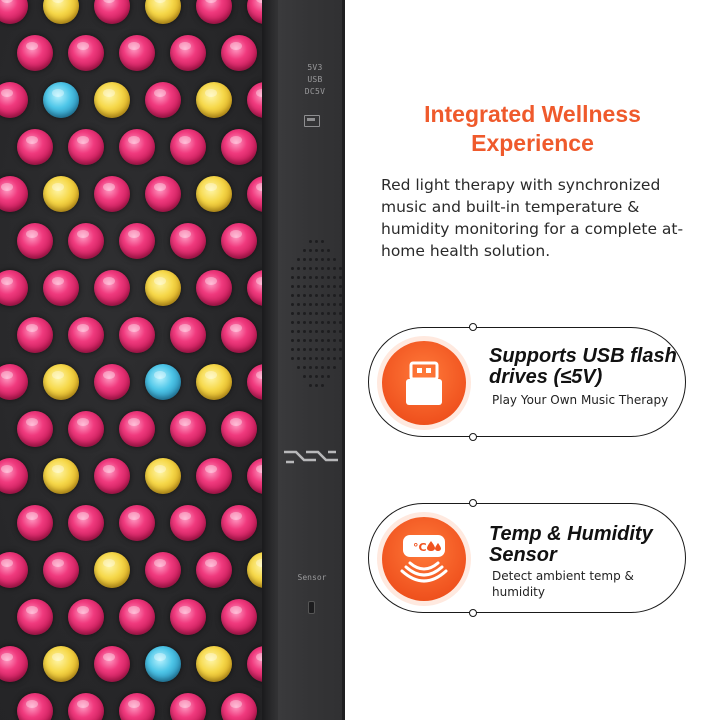 Image resolution: width=720 pixels, height=720 pixels. What do you see at coordinates (343, 360) in the screenshot?
I see `device-edge` at bounding box center [343, 360].